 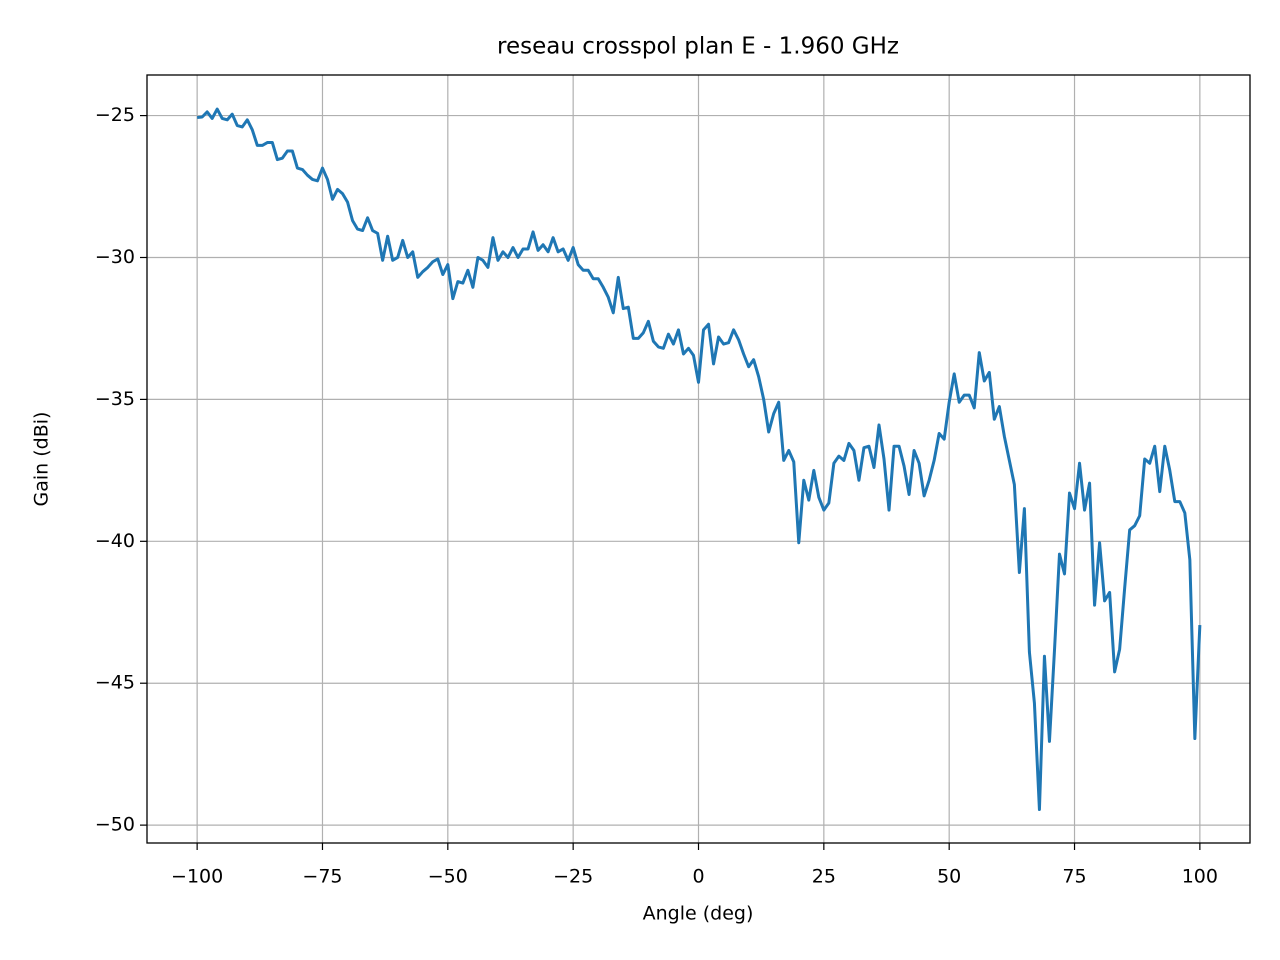 I want to click on x-tick-label: −50, so click(x=448, y=877).